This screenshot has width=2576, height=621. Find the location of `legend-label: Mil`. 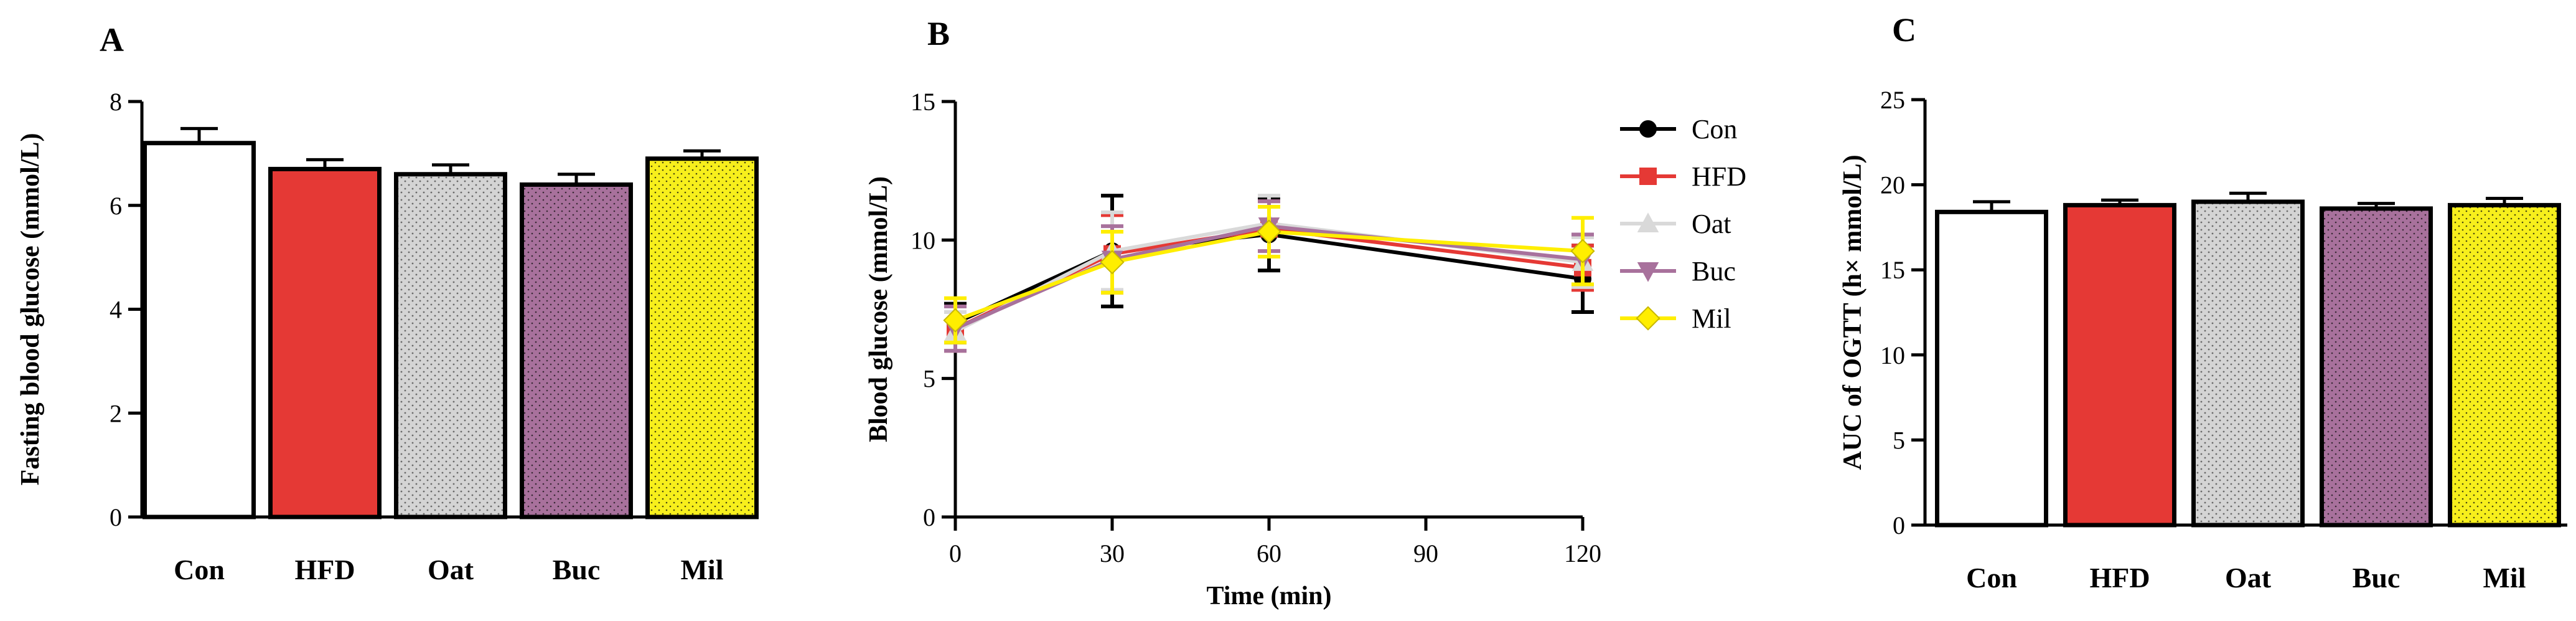

legend-label: Mil is located at coordinates (1711, 319).